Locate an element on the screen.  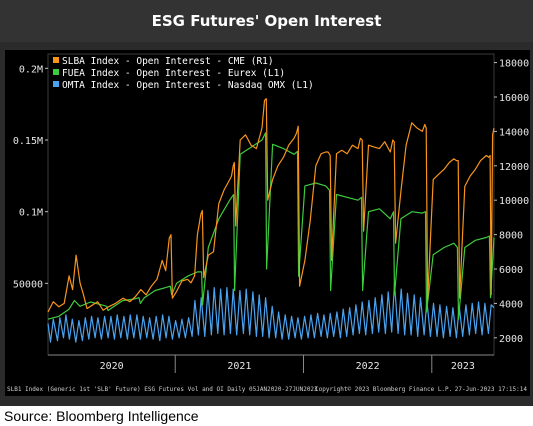
x-tick-label: 2022 is located at coordinates (368, 366).